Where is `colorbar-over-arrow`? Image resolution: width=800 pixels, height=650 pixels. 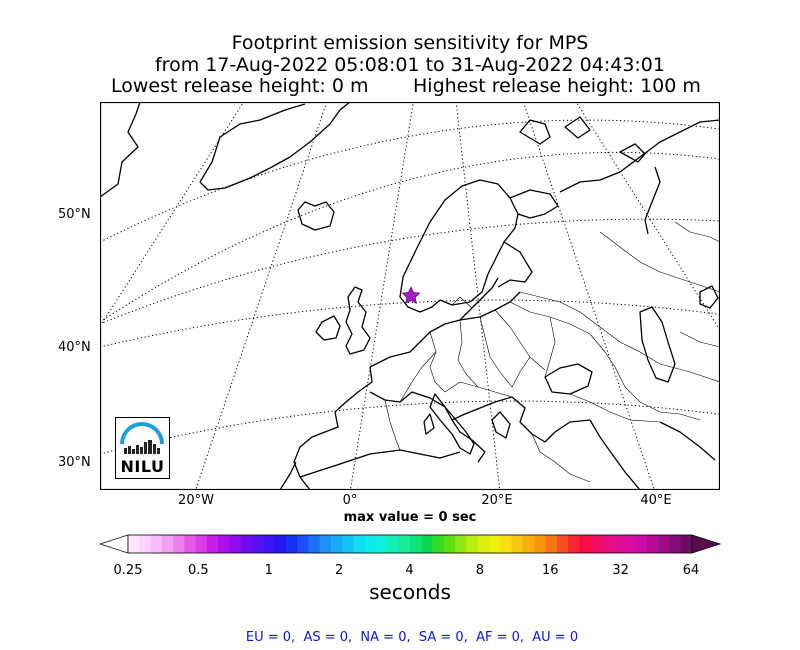 colorbar-over-arrow is located at coordinates (706, 544).